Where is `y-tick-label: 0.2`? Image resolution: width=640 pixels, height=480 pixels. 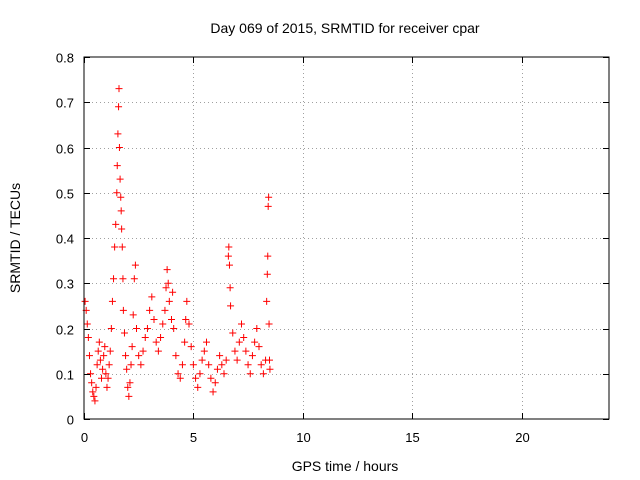
y-tick-label: 0.2 is located at coordinates (65, 330).